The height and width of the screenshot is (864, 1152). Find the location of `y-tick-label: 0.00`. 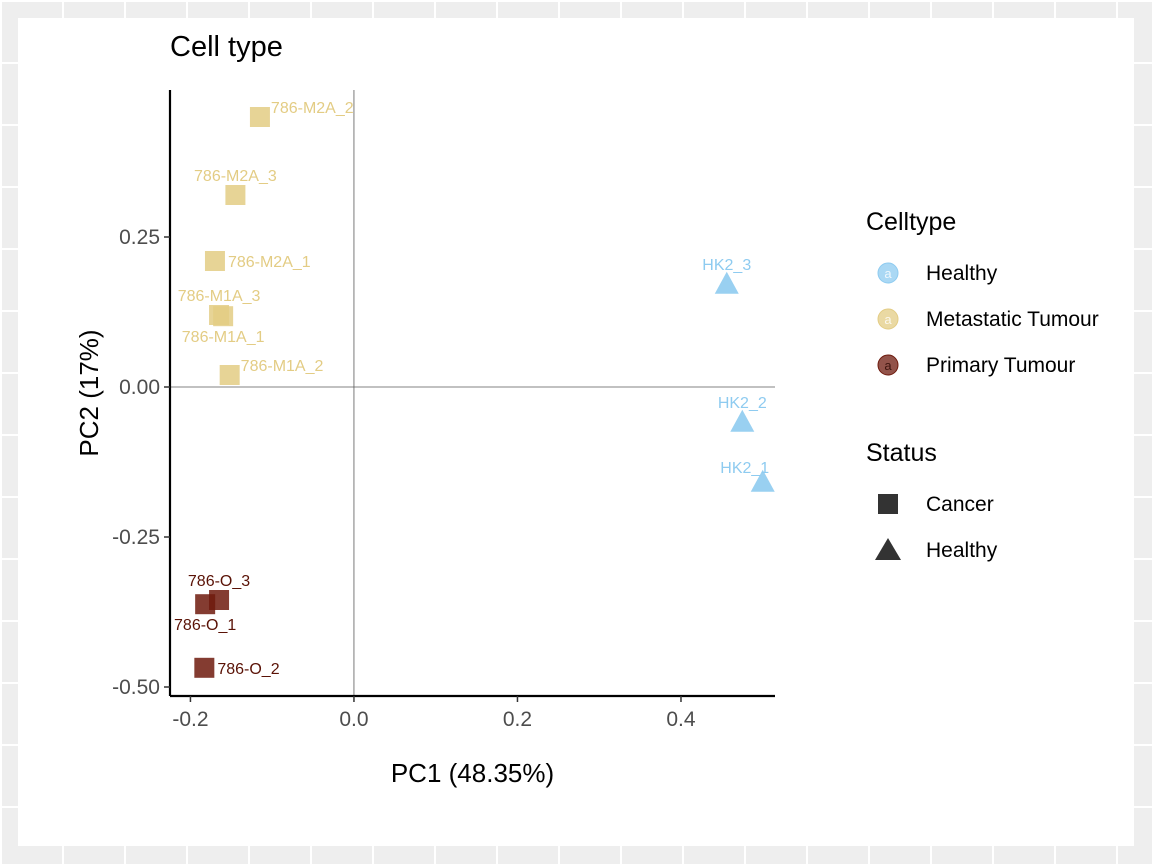

y-tick-label: 0.00 is located at coordinates (139, 387).